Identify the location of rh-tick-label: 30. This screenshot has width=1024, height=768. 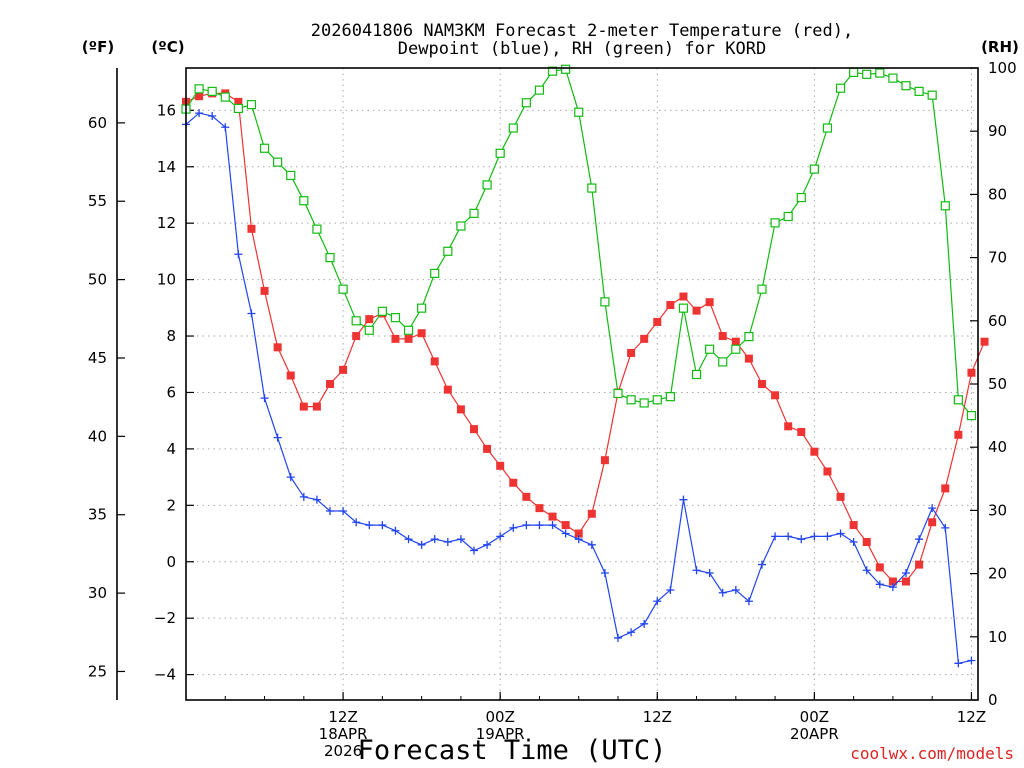
(997, 510).